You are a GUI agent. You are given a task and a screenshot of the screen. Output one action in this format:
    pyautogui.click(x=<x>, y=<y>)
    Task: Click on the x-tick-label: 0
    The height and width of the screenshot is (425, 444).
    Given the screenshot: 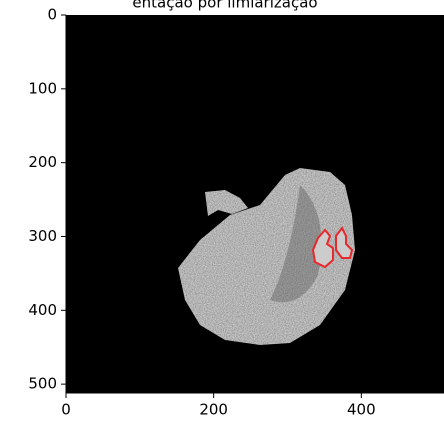 What is the action you would take?
    pyautogui.click(x=66, y=410)
    